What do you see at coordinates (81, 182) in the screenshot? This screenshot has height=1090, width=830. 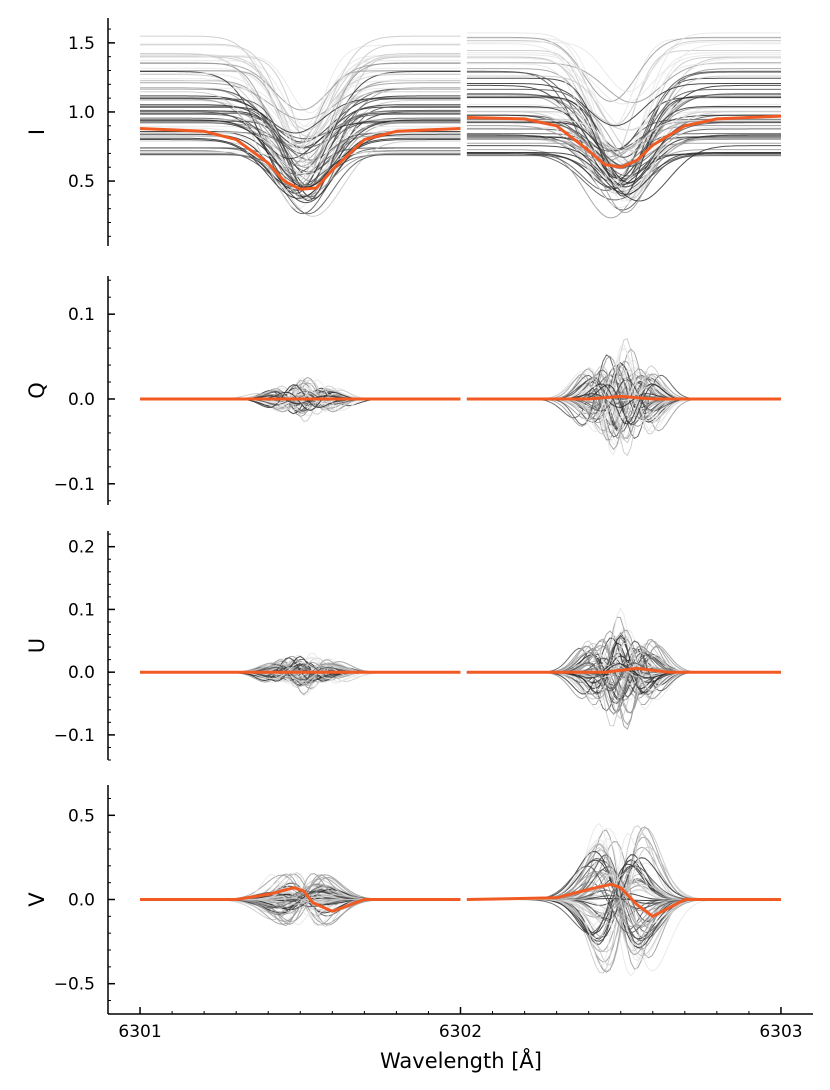 I see `y-tick-label-I: 0.5` at bounding box center [81, 182].